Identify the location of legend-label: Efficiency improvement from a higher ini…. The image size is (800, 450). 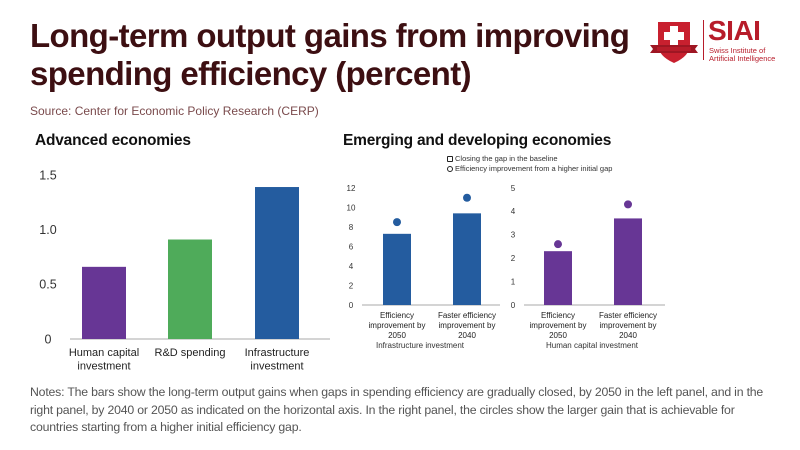
(534, 168).